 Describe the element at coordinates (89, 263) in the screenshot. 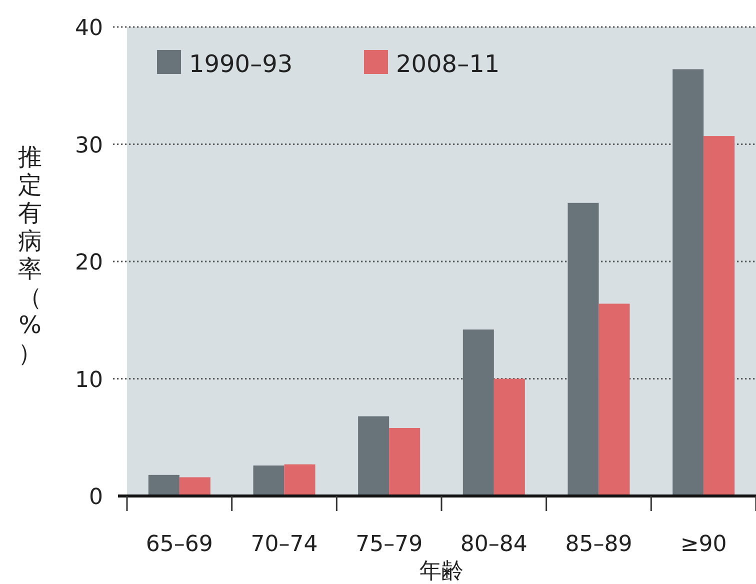

I see `y-tick-label: 20` at that location.